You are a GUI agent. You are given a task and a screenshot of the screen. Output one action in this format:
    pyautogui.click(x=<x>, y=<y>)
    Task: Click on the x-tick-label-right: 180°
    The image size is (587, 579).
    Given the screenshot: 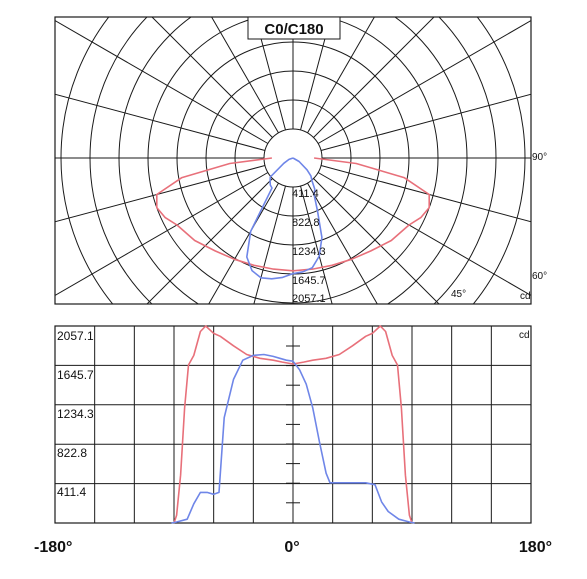 What is the action you would take?
    pyautogui.click(x=535, y=547)
    